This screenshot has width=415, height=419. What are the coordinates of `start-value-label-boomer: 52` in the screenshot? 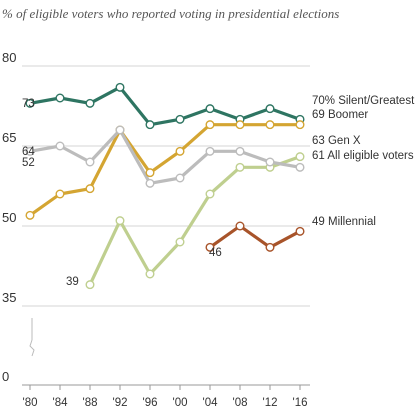 It's located at (28, 163).